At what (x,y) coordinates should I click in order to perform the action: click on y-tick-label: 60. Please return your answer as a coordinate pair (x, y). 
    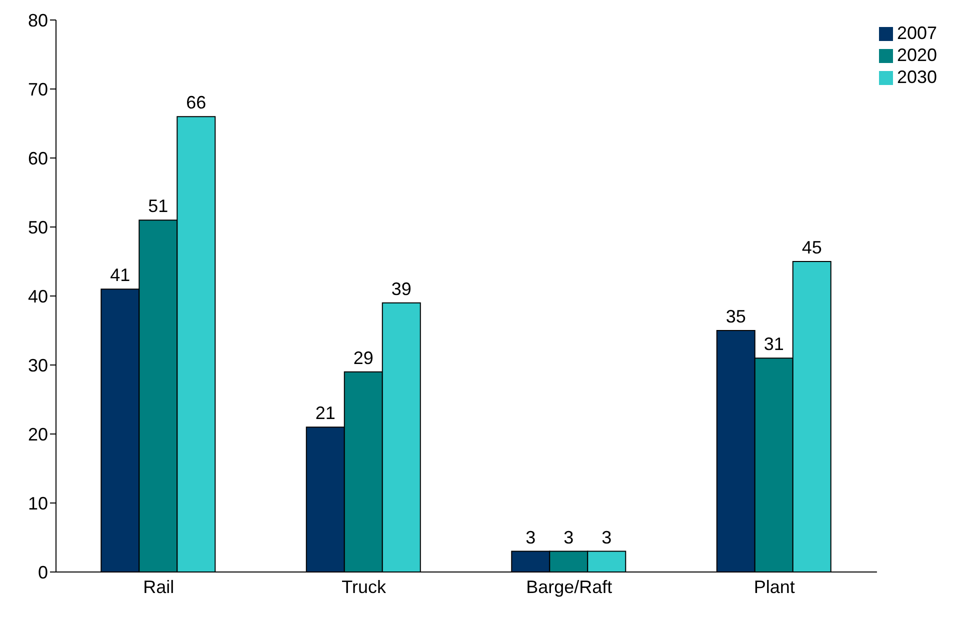
    Looking at the image, I should click on (38, 158).